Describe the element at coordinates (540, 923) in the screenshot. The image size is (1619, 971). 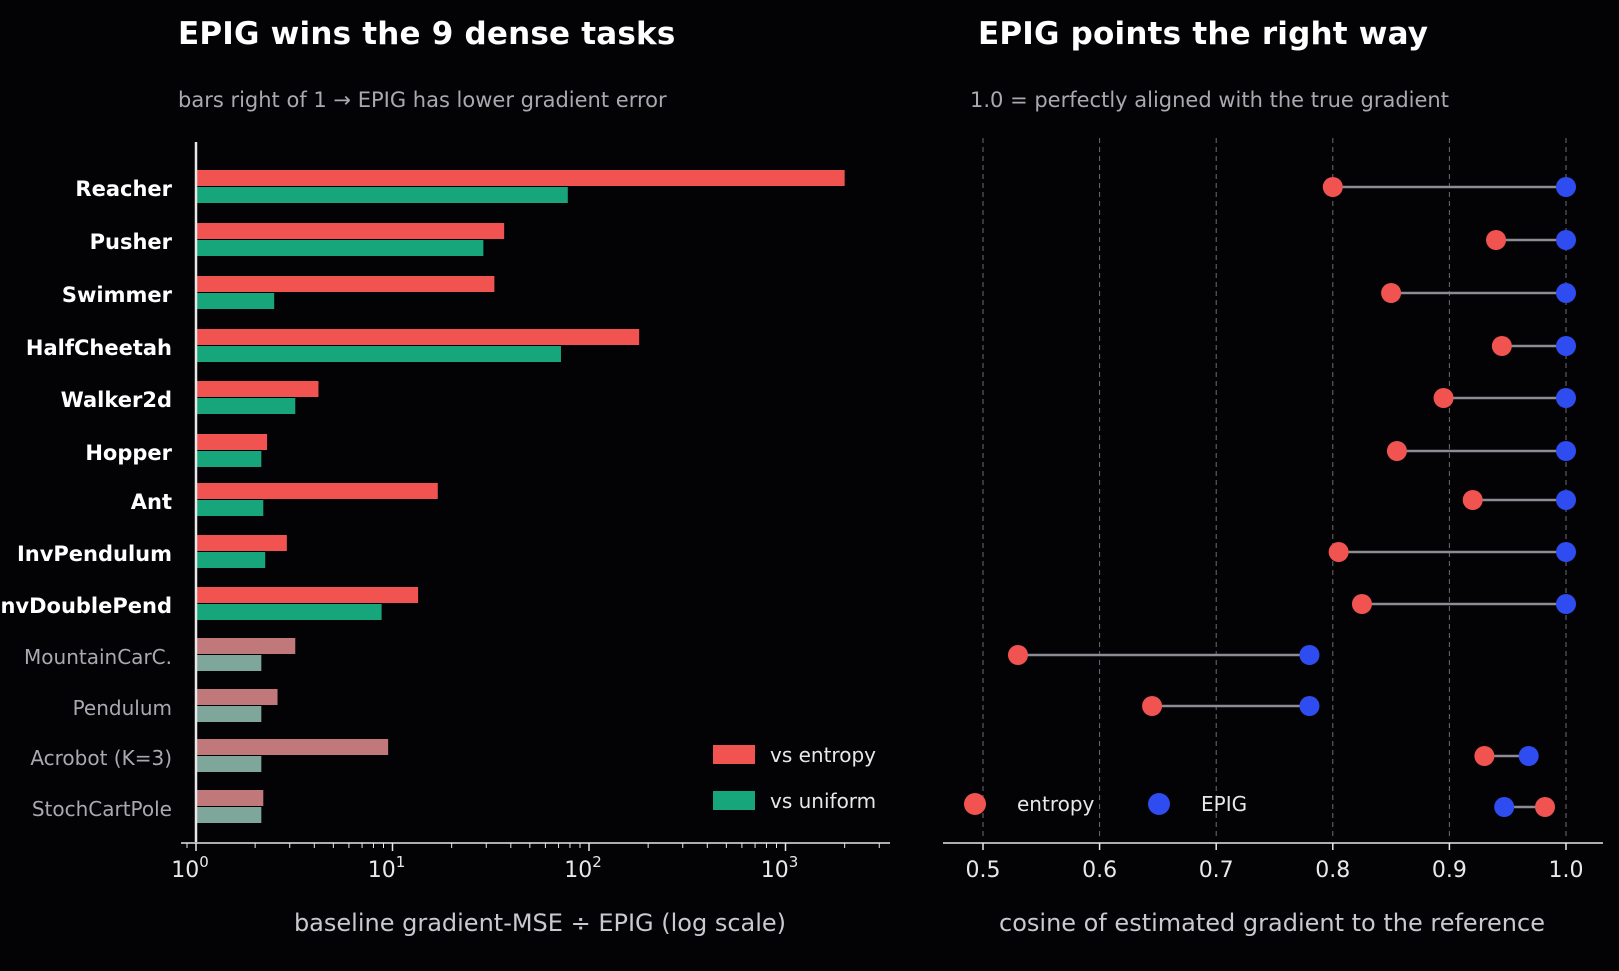
I see `left-x-axis-label: baseline gradient-MSE ÷ EPIG (log scale)` at that location.